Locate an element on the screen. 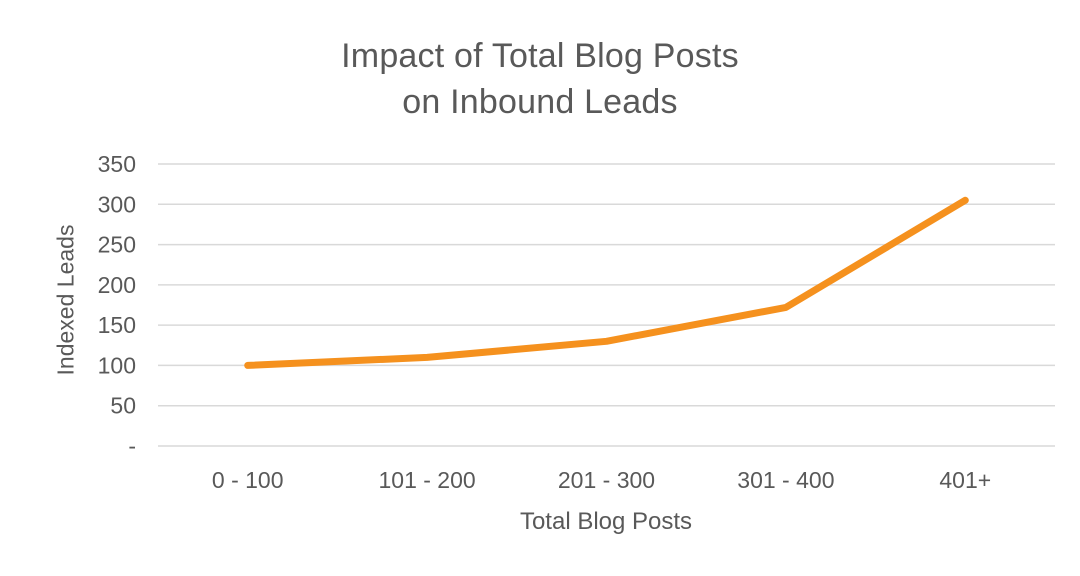 This screenshot has width=1080, height=576. x-axis-title: Total Blog Posts is located at coordinates (606, 521).